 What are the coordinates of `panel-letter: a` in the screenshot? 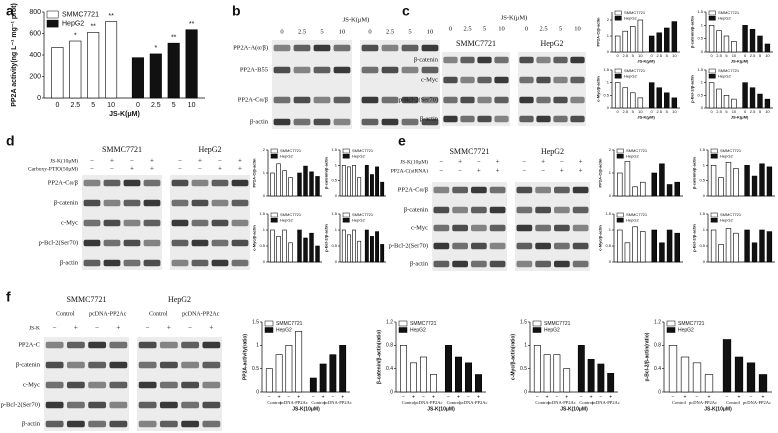 It's located at (10, 11).